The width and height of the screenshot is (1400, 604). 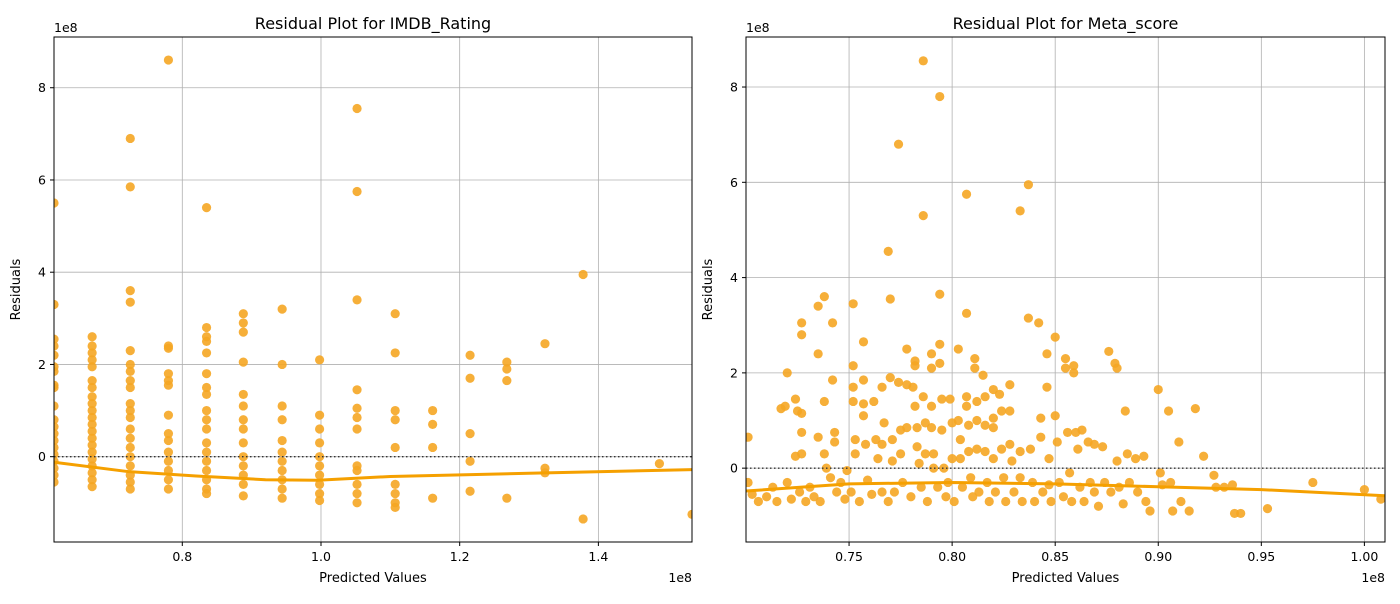 What do you see at coordinates (849, 556) in the screenshot?
I see `x-tick-label: 0.75` at bounding box center [849, 556].